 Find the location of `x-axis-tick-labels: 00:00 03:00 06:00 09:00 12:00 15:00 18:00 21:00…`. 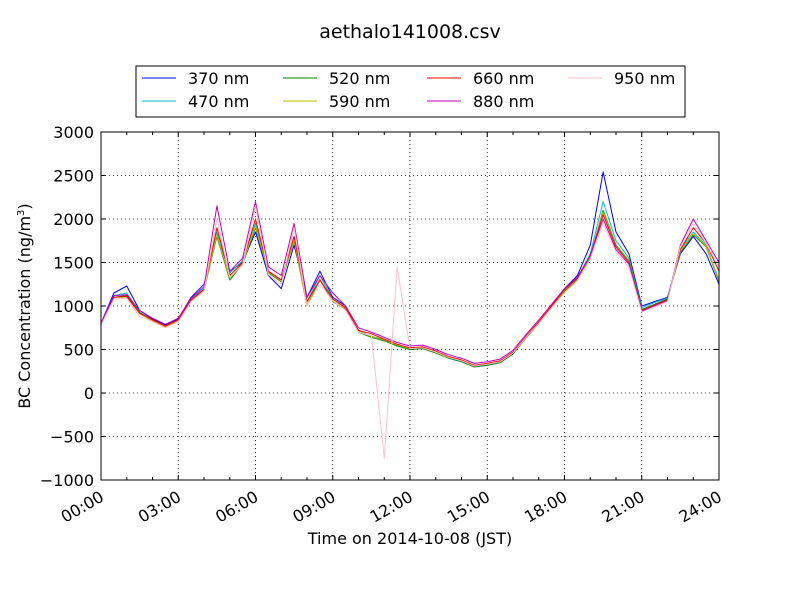

x-axis-tick-labels: 00:00 03:00 06:00 09:00 12:00 15:00 18:00 21:00… is located at coordinates (391, 507).